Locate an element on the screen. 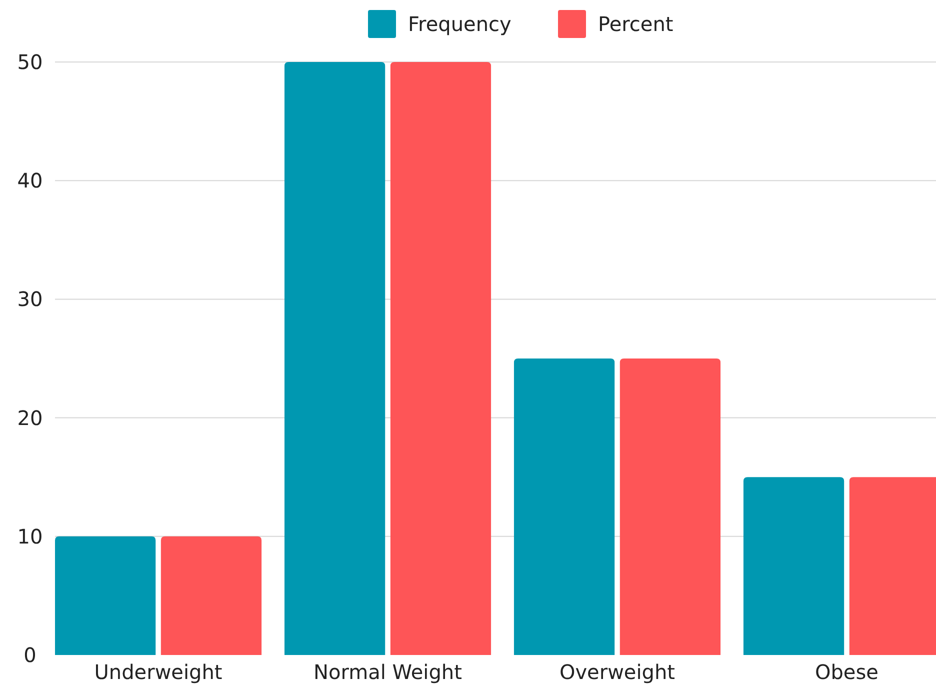  y-tick-label: 50 is located at coordinates (30, 62).